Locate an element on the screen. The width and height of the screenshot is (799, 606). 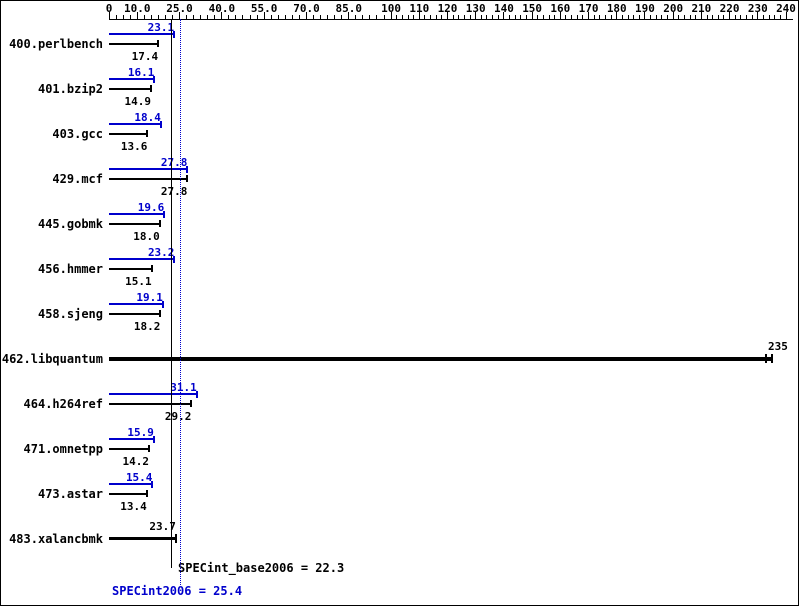
peak-value-label: 23.1 is located at coordinates (161, 27).